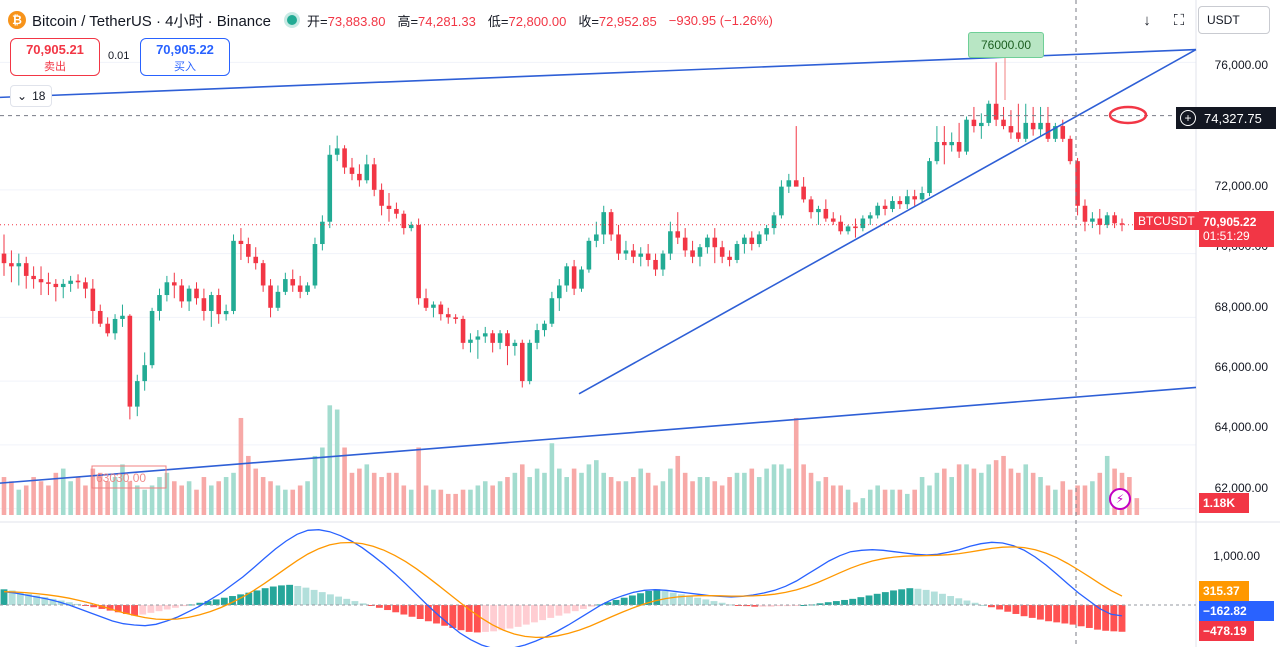 The image size is (1280, 647). I want to click on crosshair-price-tag: + 74,327.75, so click(1226, 118).